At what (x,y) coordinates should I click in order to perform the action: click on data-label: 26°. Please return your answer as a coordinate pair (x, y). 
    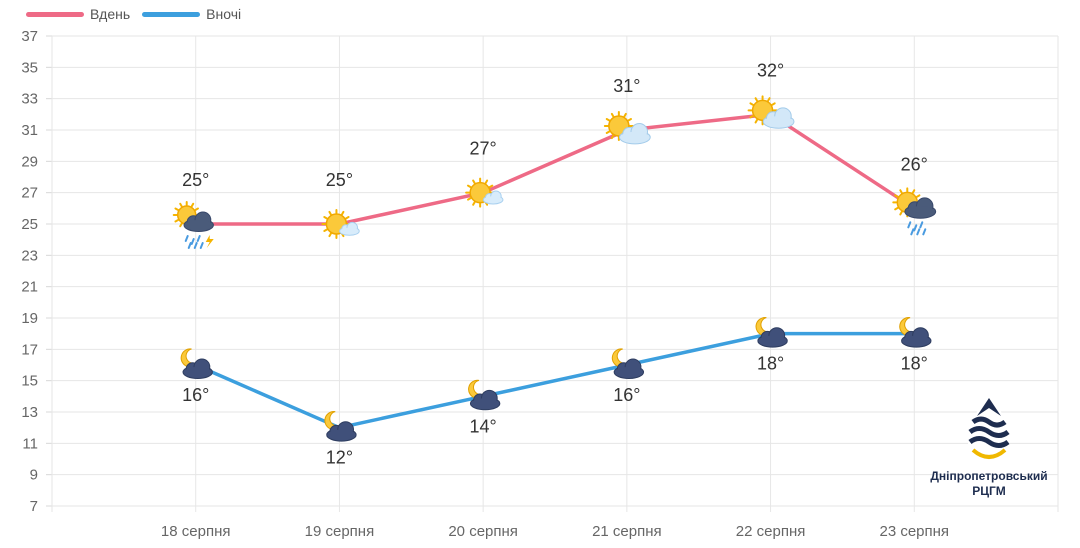
    Looking at the image, I should click on (914, 164).